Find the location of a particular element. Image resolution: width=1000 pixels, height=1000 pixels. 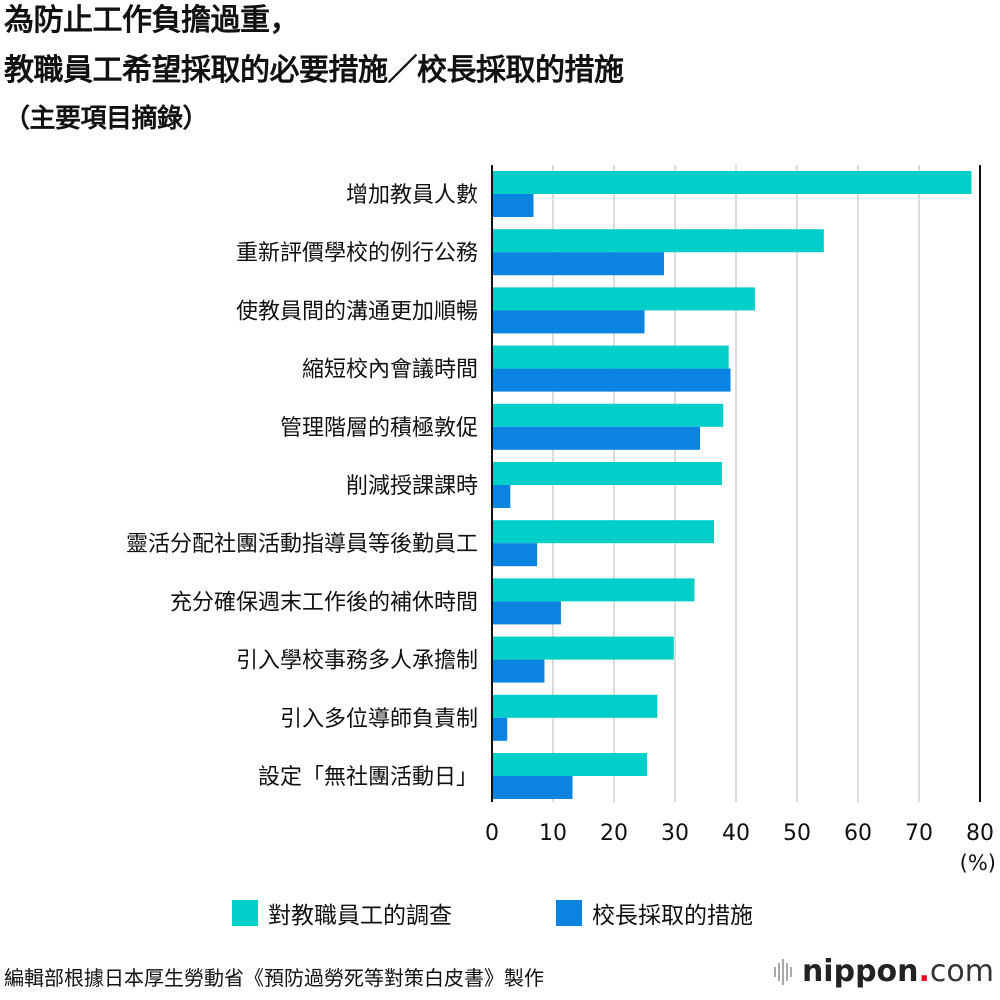

x-tick-label: 40 is located at coordinates (736, 833).